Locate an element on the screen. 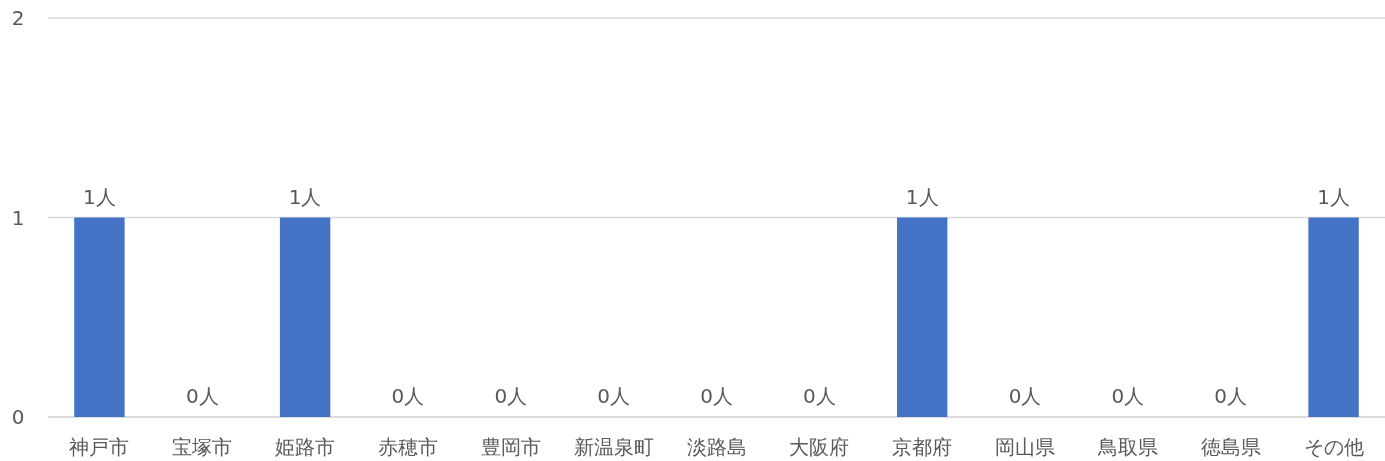  x-tick-label: 淡路島 is located at coordinates (716, 447).